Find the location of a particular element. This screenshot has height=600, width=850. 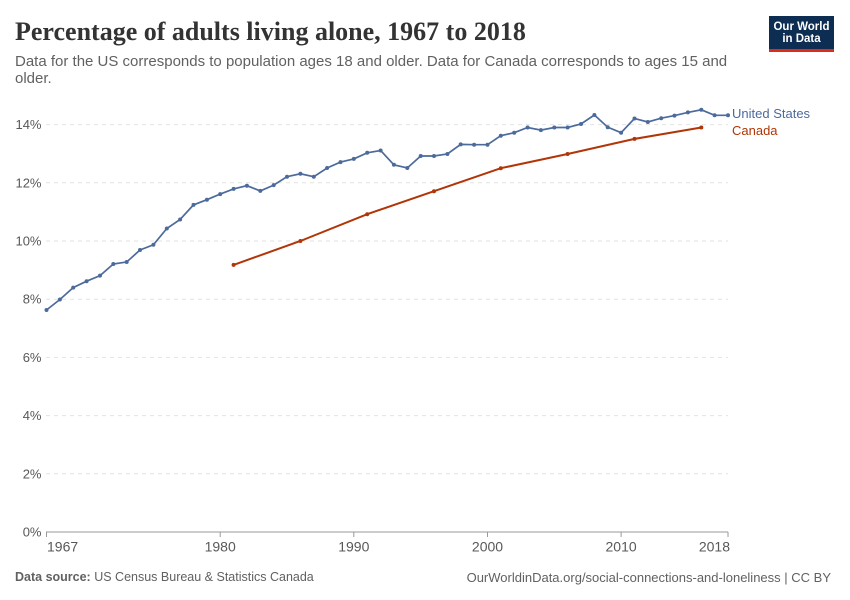

svg-text: 14% is located at coordinates (28, 124).